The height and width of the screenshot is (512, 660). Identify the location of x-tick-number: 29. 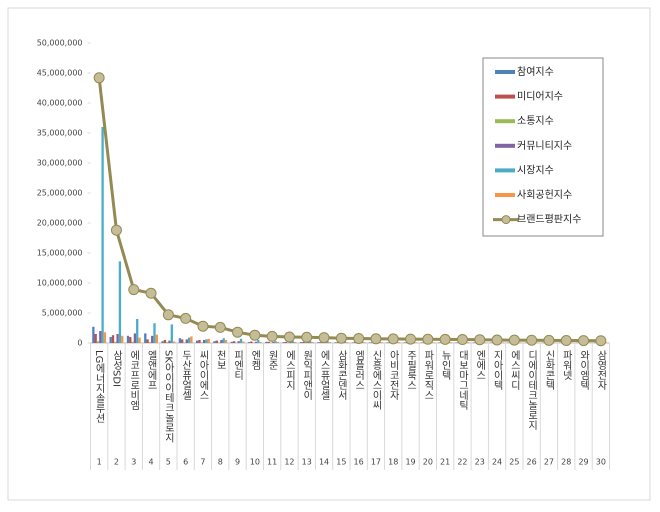
(583, 462).